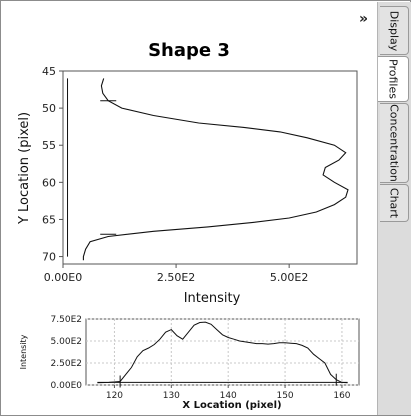 The width and height of the screenshot is (411, 419). I want to click on tab-chart: Chart, so click(394, 203).